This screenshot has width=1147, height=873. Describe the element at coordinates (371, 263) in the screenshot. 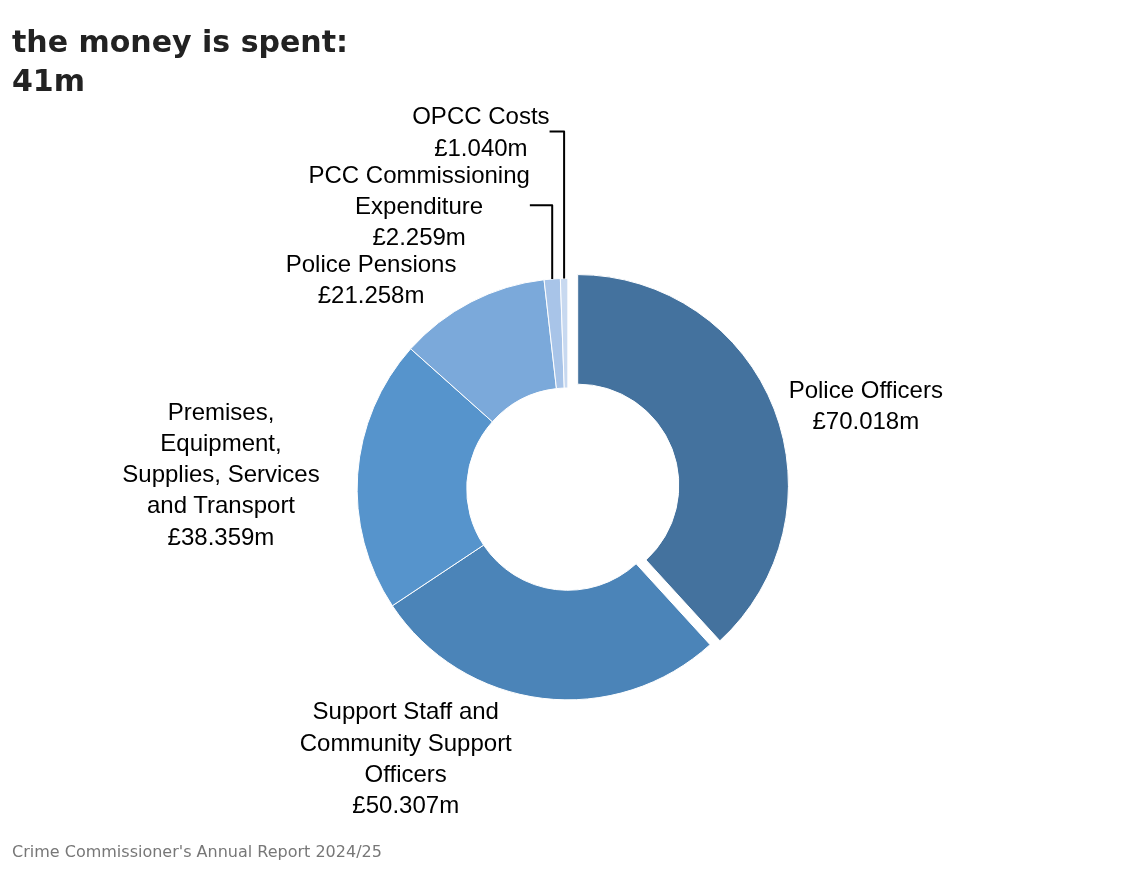

I see `slice-label: Police Pensions` at that location.